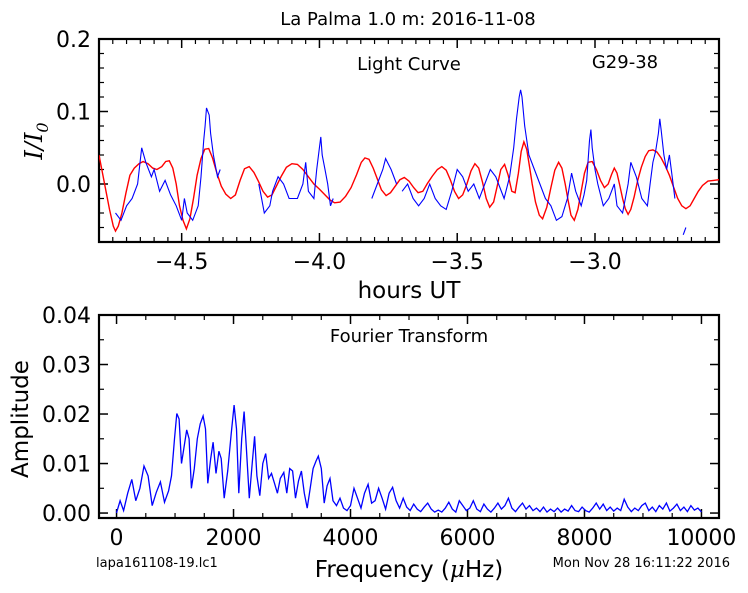 The width and height of the screenshot is (748, 593). Describe the element at coordinates (625, 62) in the screenshot. I see `target-name-label: G29-38` at that location.